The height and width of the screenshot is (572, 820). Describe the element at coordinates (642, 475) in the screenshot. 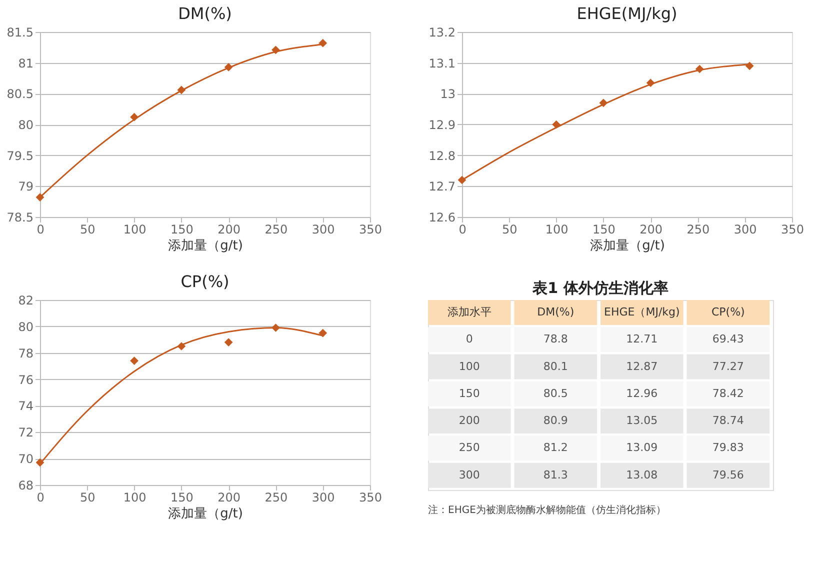

I see `data-label: 13.08` at that location.